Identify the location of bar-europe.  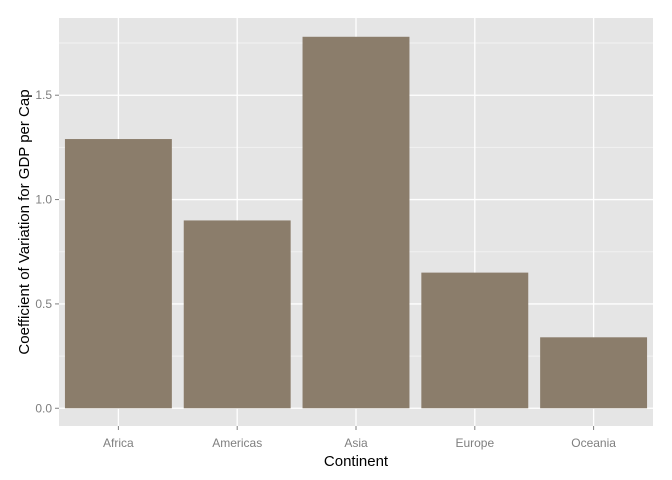
(475, 340).